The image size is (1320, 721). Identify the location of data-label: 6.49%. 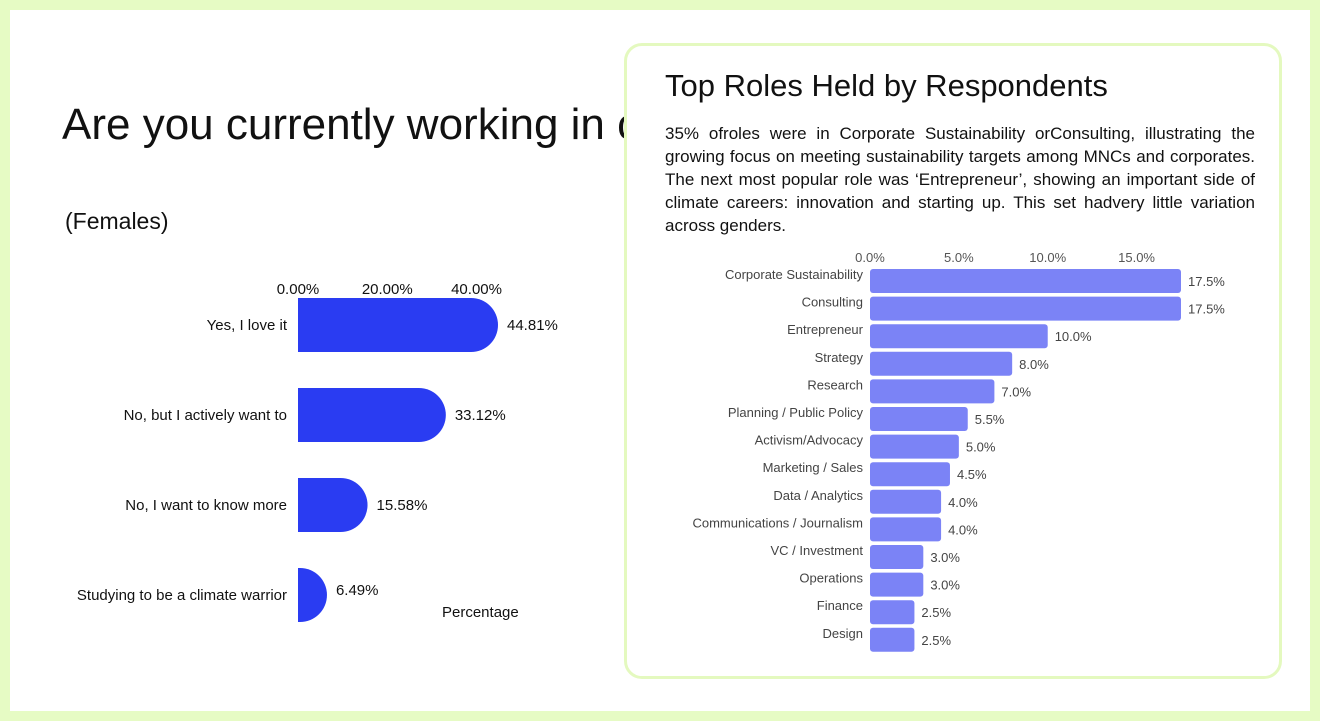
(357, 590).